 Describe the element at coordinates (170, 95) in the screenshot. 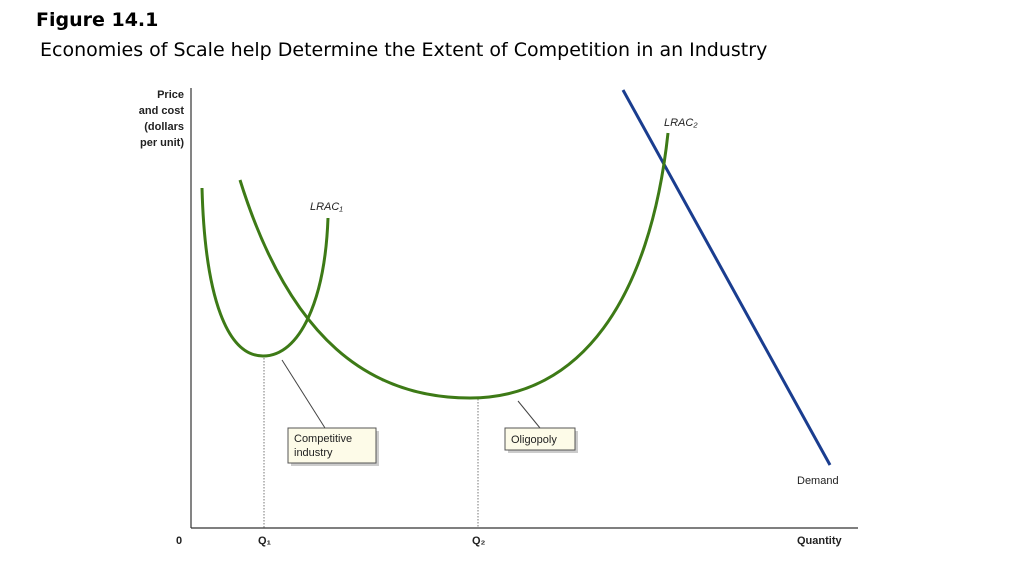

I see `y-label: Price` at that location.